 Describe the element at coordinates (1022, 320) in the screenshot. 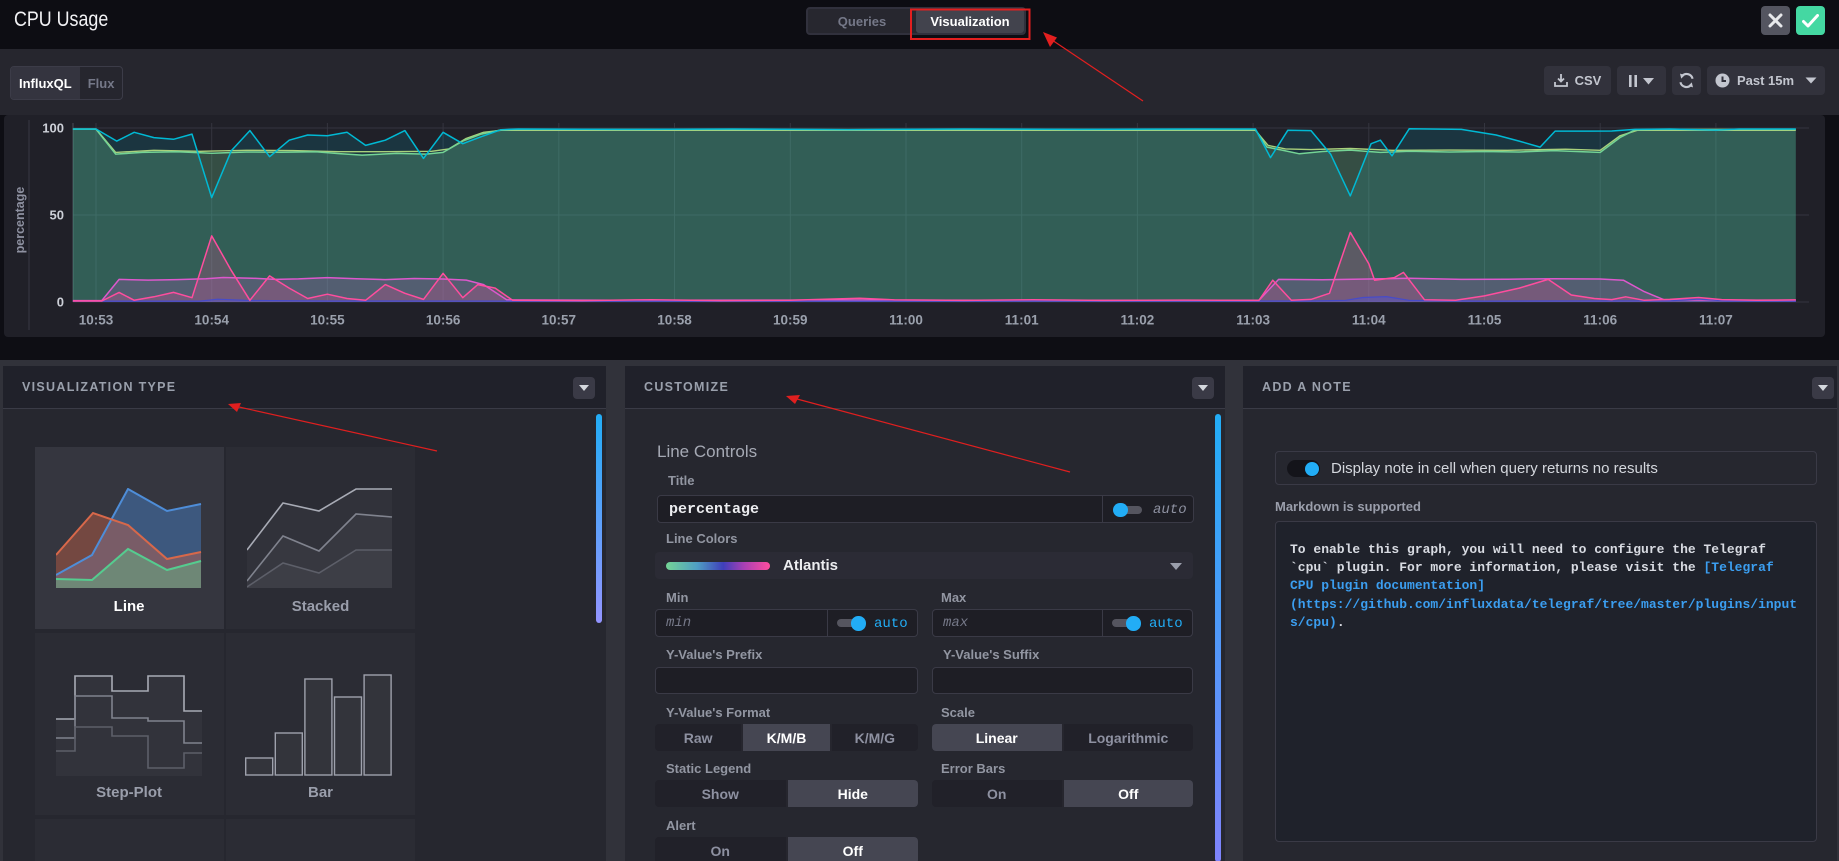

I see `svg-text: 11:01` at that location.